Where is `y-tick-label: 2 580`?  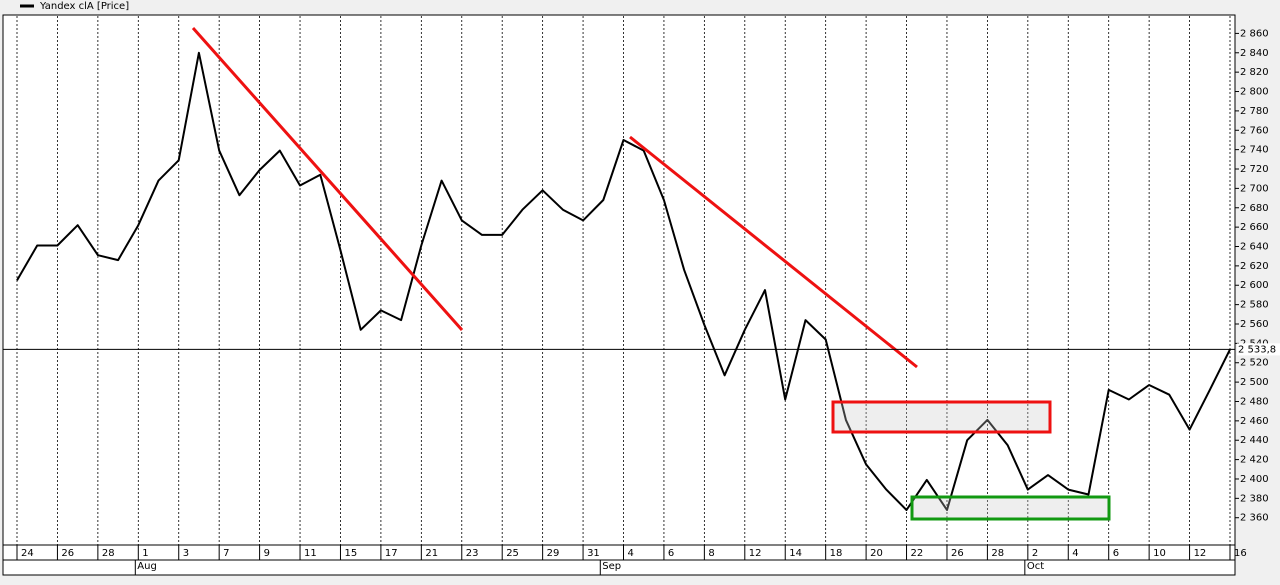
y-tick-label: 2 580 is located at coordinates (1254, 305).